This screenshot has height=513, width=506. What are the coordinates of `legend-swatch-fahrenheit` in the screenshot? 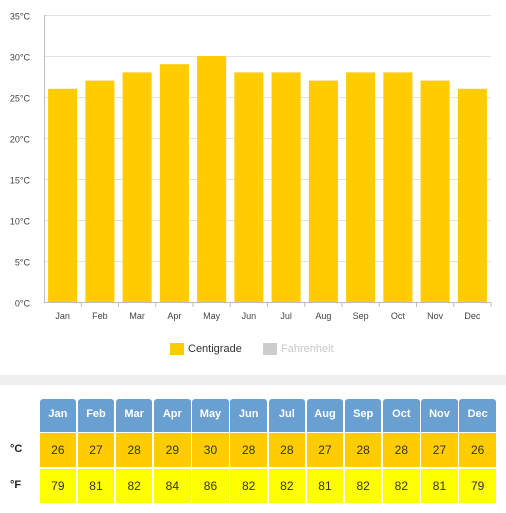 It's located at (270, 349).